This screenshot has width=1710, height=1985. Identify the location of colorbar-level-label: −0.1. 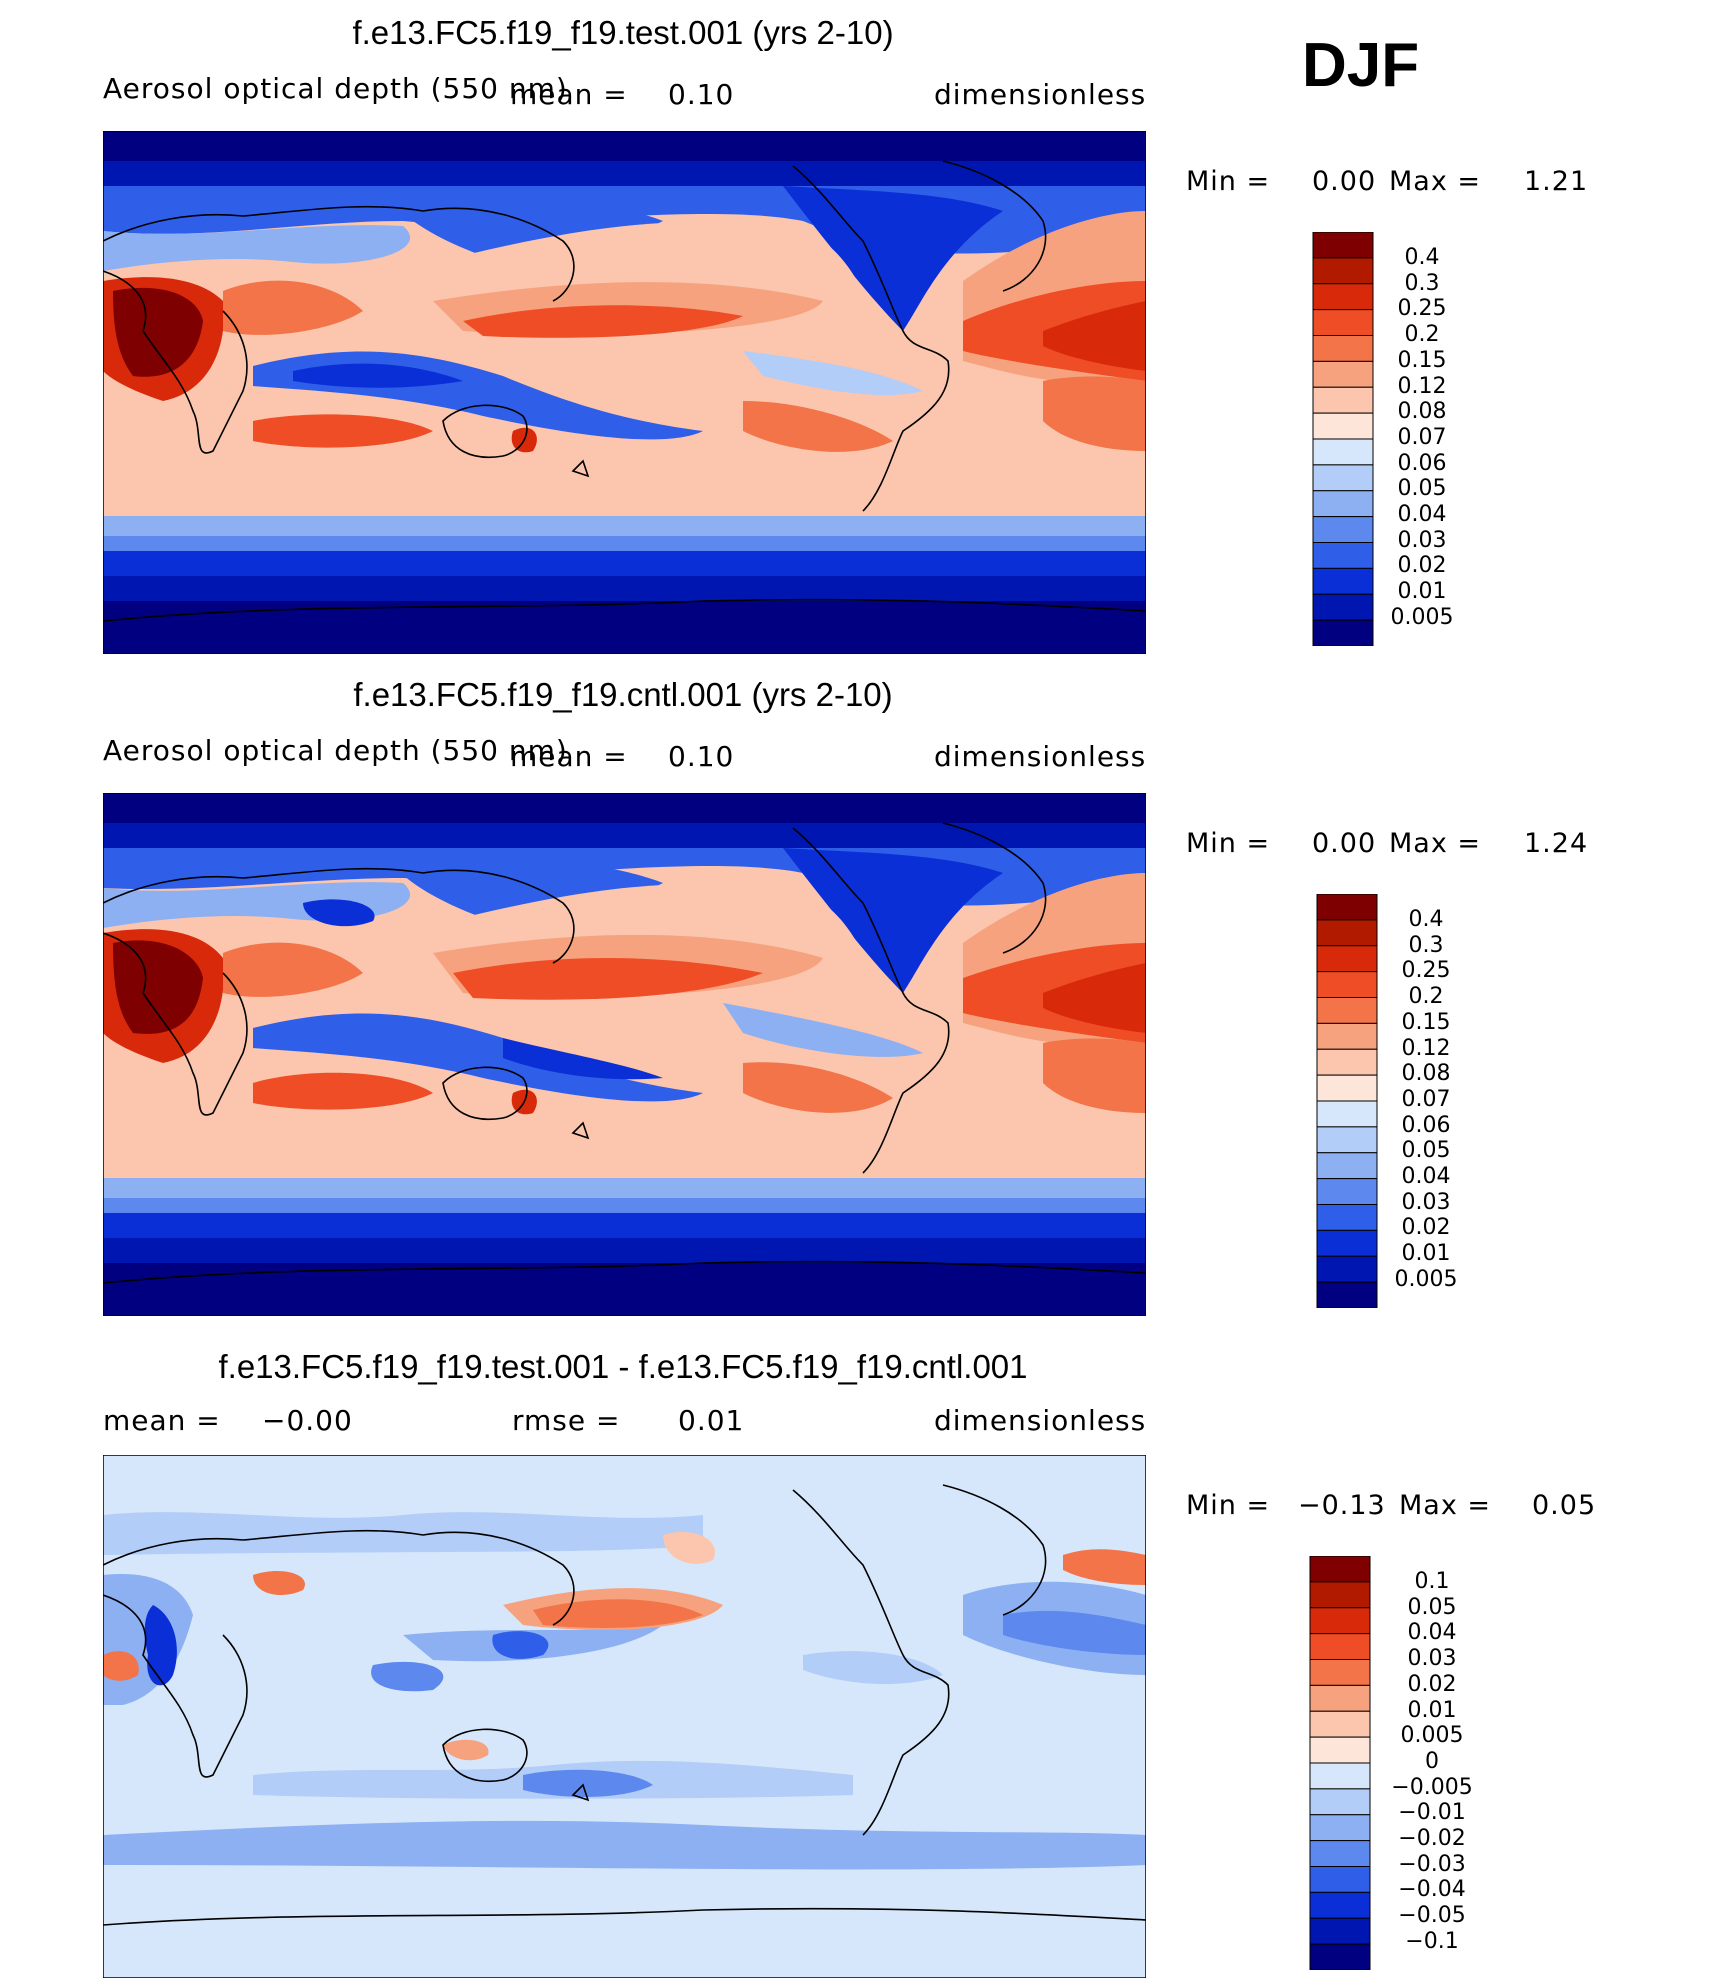
(1432, 1941).